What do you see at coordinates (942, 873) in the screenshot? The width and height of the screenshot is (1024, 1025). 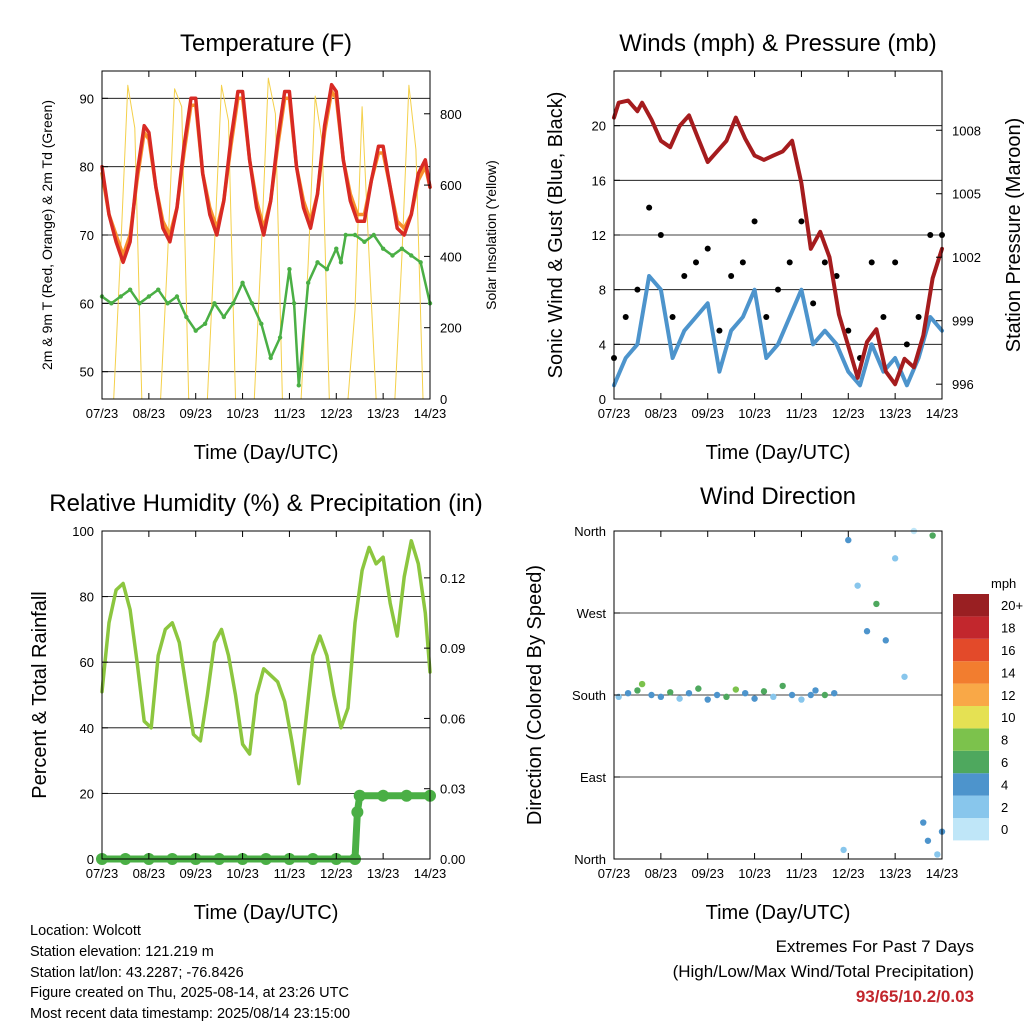 I see `x-tick-label: 14/23` at bounding box center [942, 873].